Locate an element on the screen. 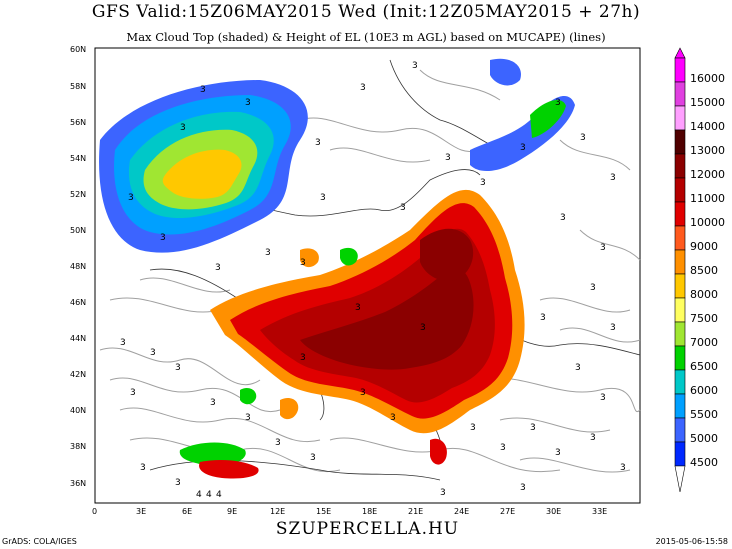 Image resolution: width=732 pixels, height=549 pixels. lon-label: 0 is located at coordinates (94, 511).